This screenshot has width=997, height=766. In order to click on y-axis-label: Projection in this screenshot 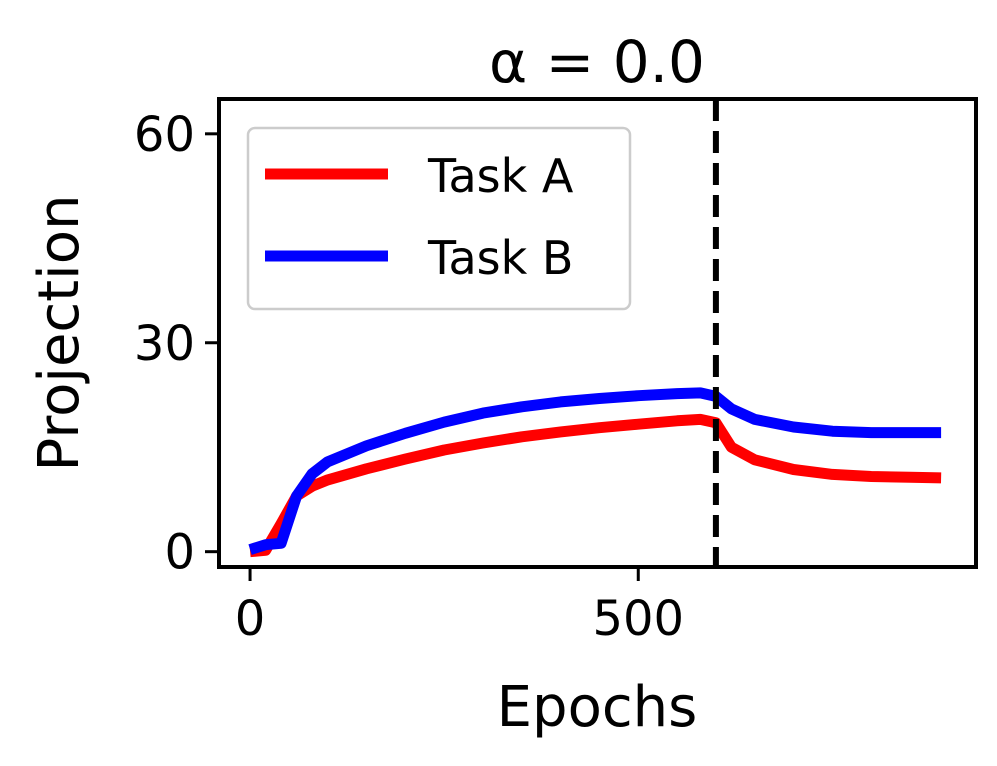, I will do `click(59, 333)`.